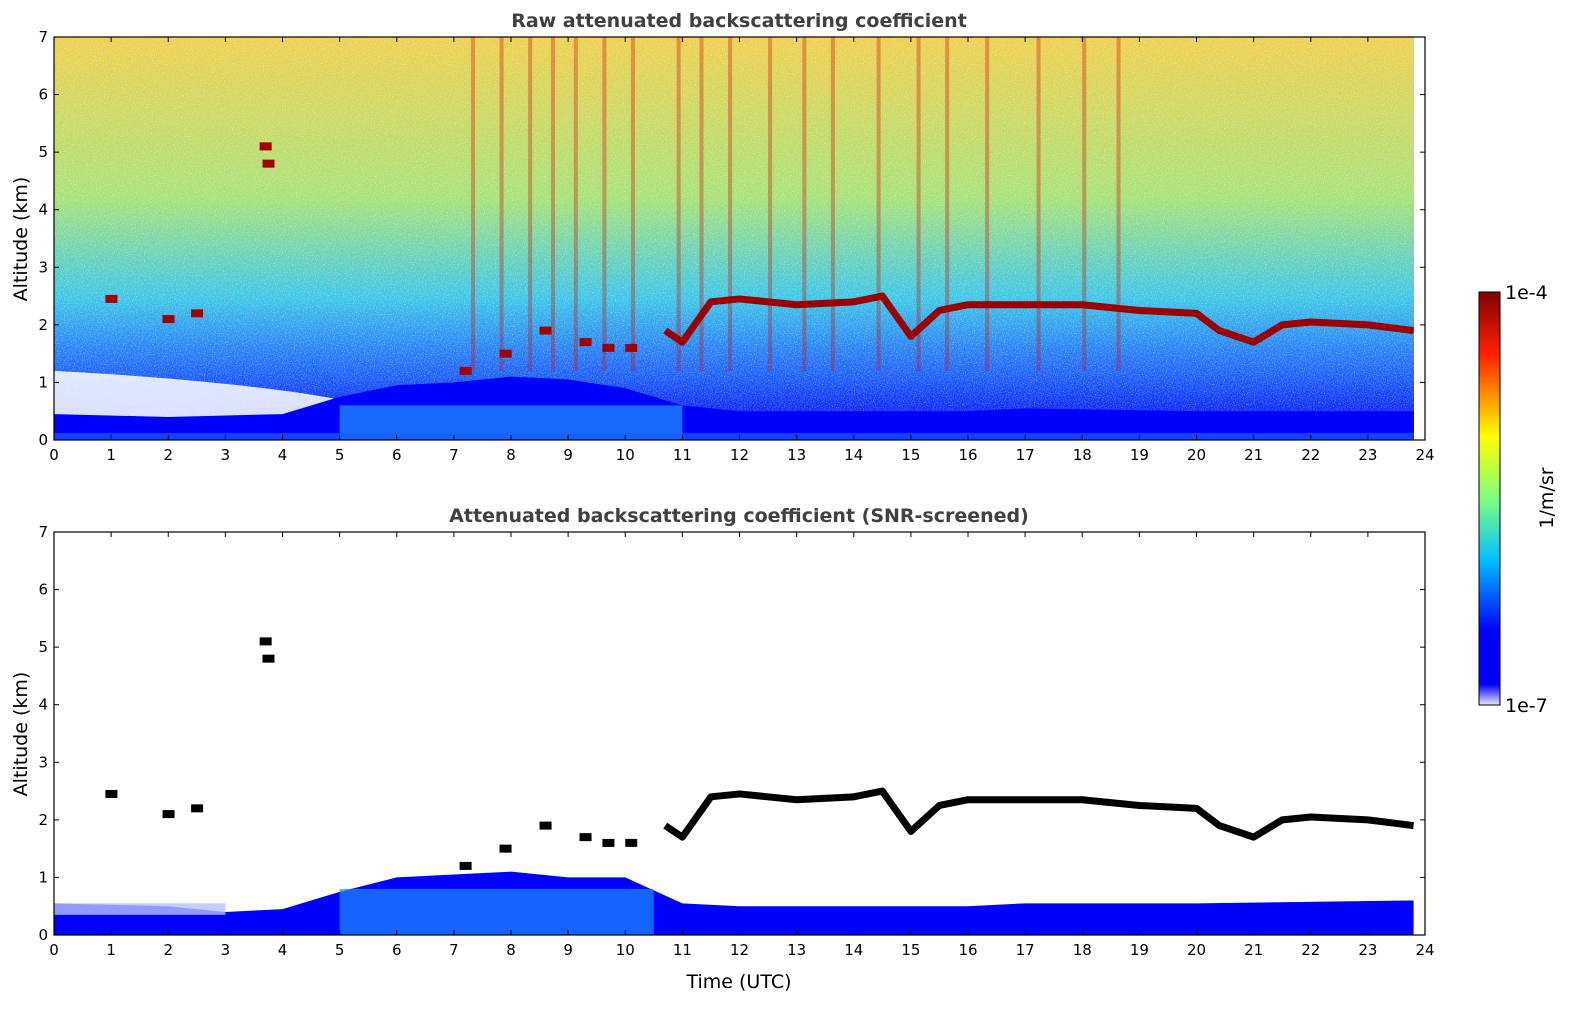 The image size is (1595, 1020). I want to click on raw-cloud-layer, so click(1039, 319).